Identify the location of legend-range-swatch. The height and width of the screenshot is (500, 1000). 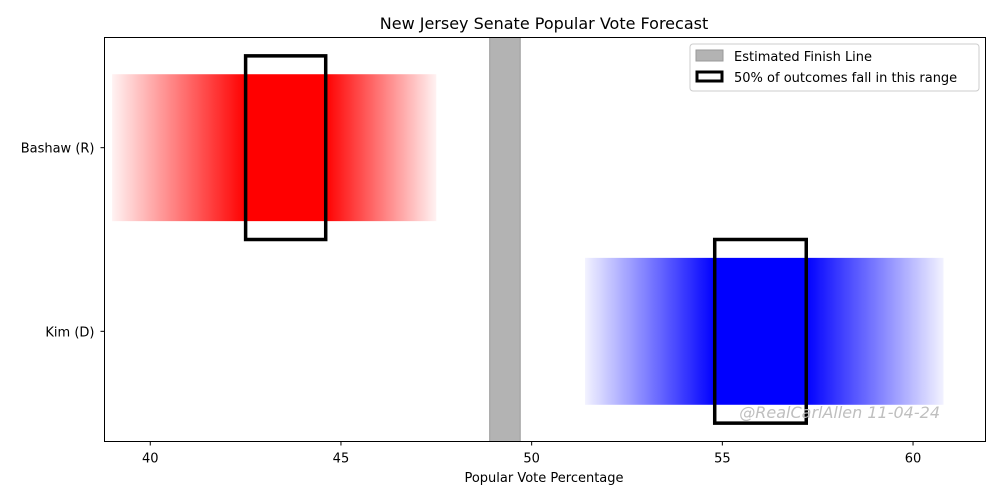
(709, 76).